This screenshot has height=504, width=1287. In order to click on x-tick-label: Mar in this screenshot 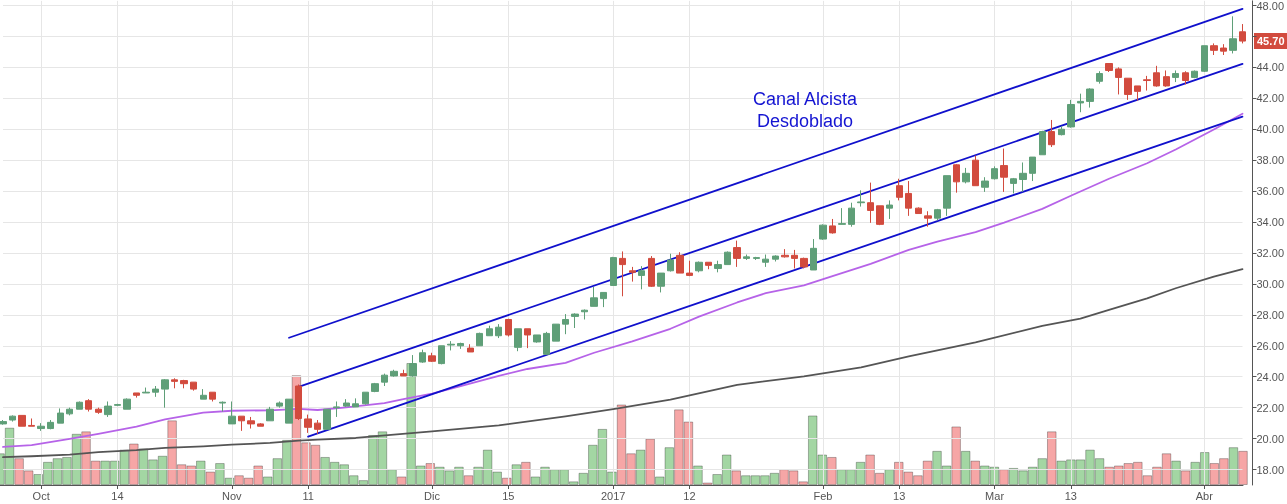, I will do `click(995, 495)`.